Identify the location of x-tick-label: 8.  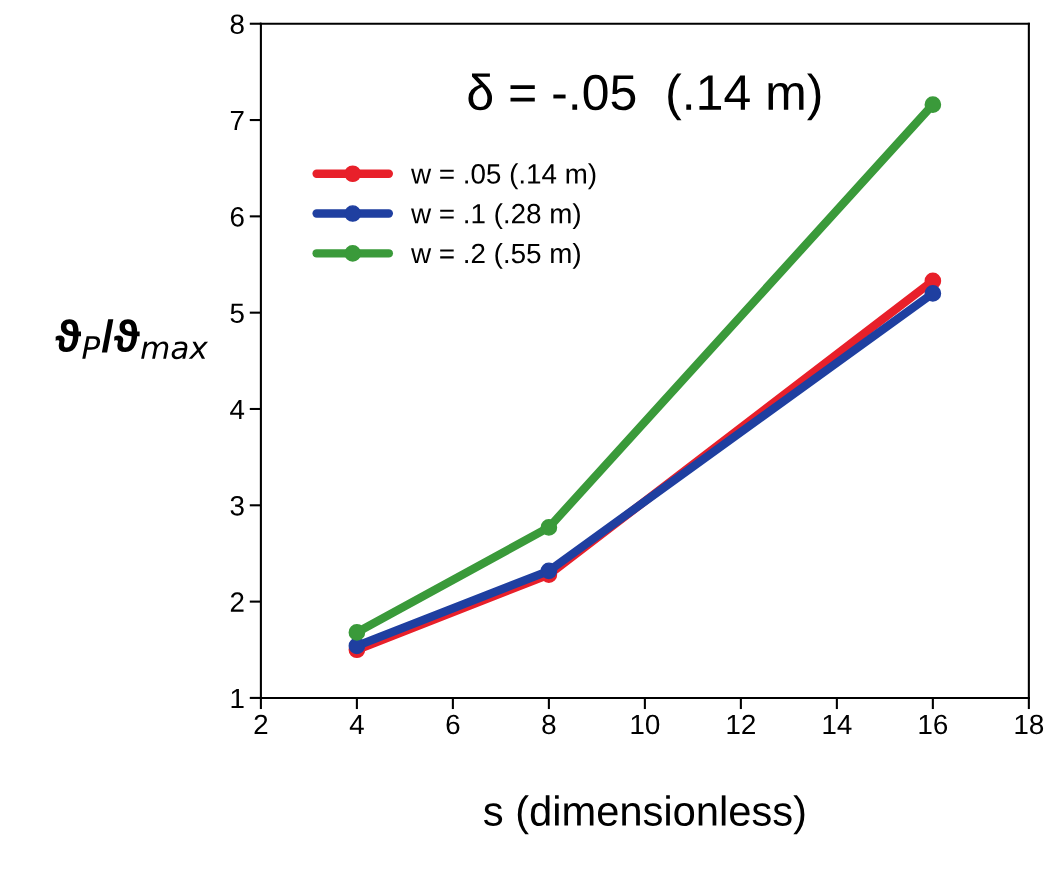
(549, 724).